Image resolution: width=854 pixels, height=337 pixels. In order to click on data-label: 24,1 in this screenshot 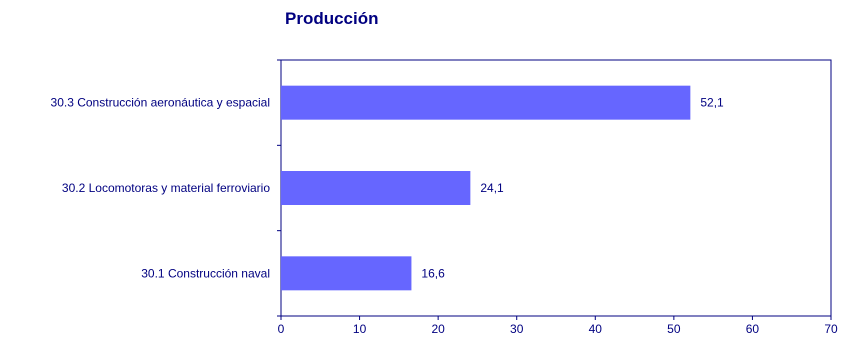, I will do `click(492, 188)`.